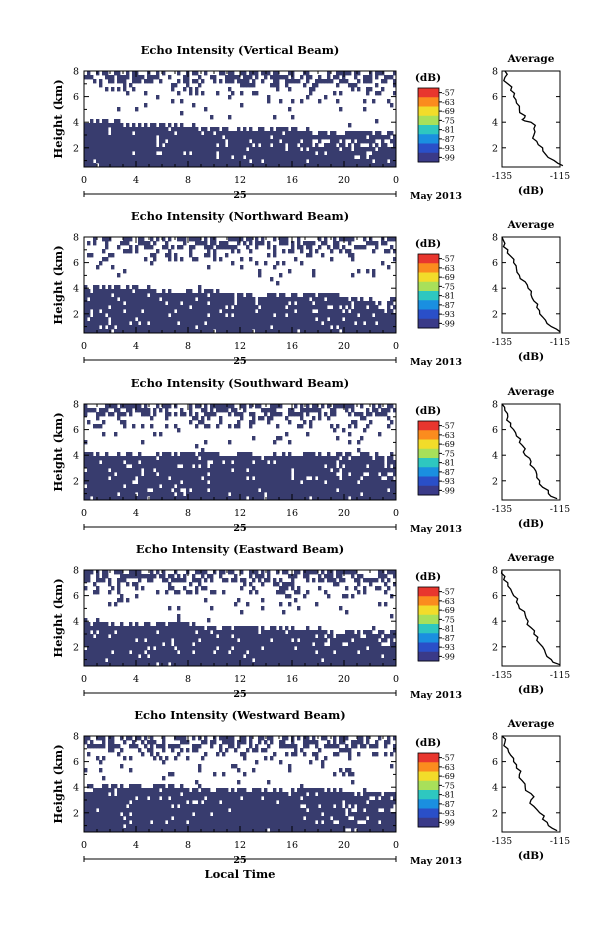  What do you see at coordinates (495, 456) in the screenshot?
I see `average-y-tick-label: 4` at bounding box center [495, 456].